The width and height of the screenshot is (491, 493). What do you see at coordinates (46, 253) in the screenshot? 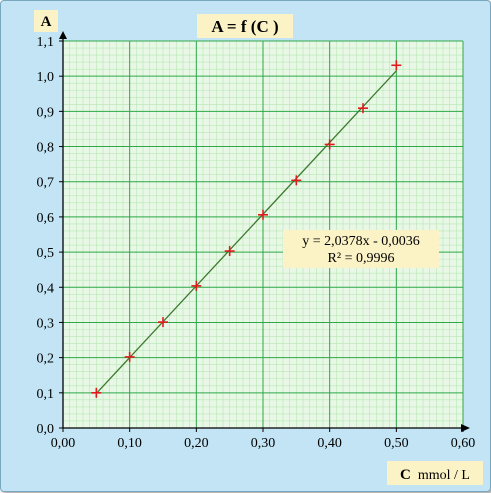
I see `y-tick-label: 0,5` at bounding box center [46, 253].